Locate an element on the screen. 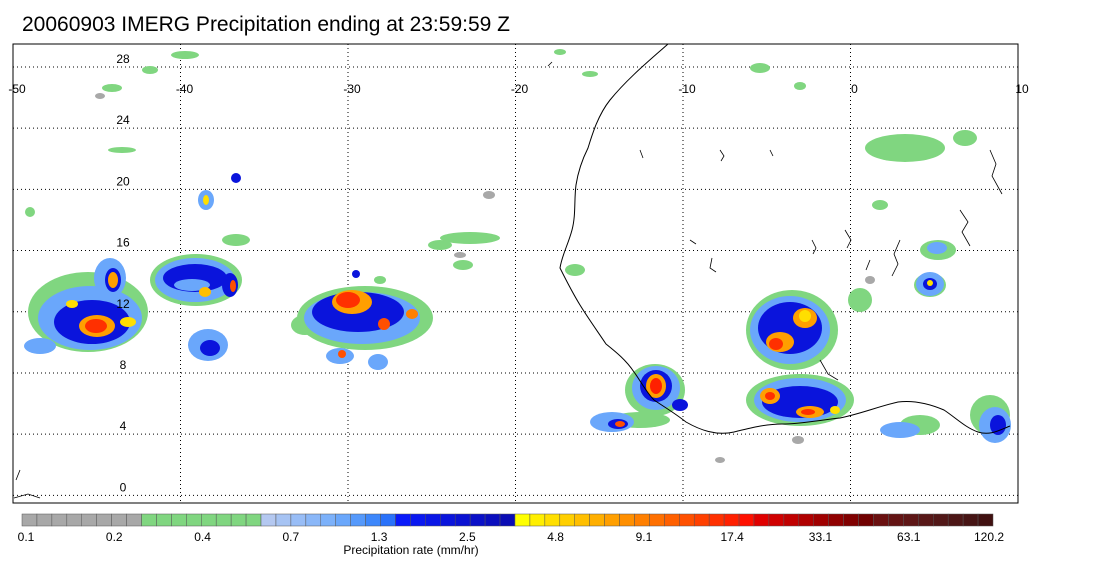  lat-tick-label: 28 is located at coordinates (123, 59).